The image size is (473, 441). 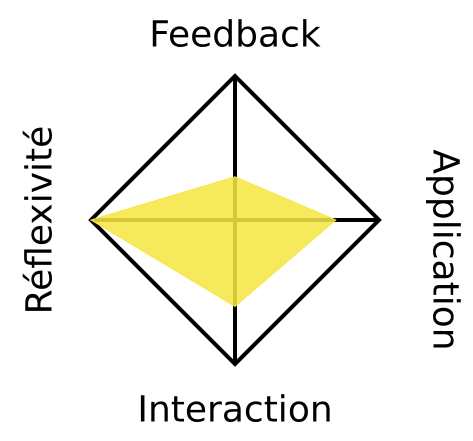 What do you see at coordinates (40, 220) in the screenshot?
I see `spoke-label: Réflexivité` at bounding box center [40, 220].